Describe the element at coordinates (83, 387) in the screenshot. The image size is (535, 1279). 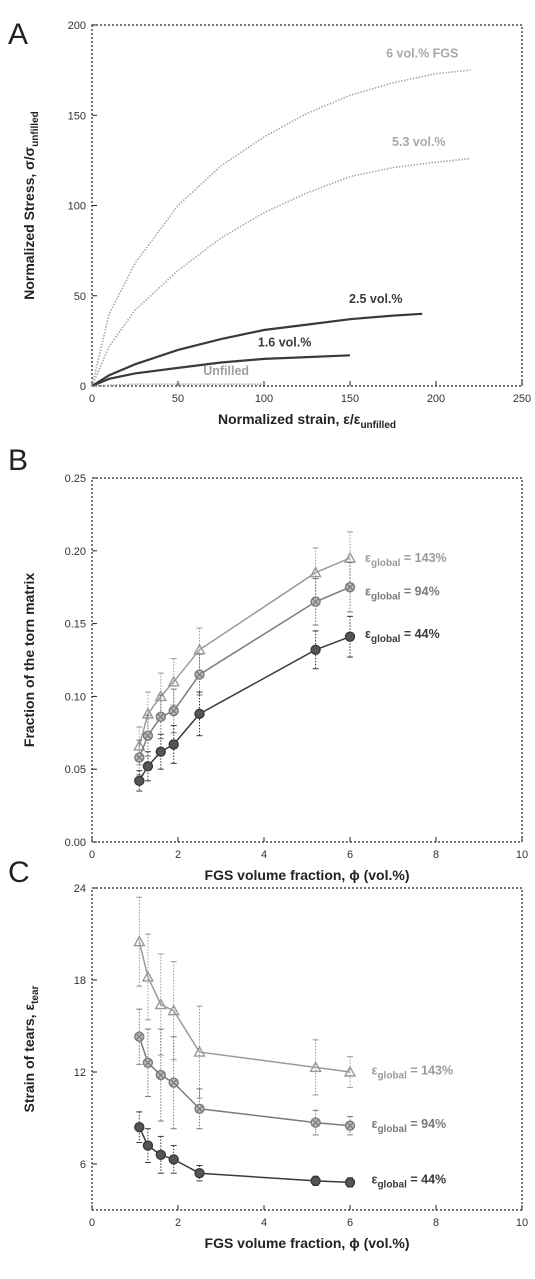
I see `y-tick-label: 0` at that location.